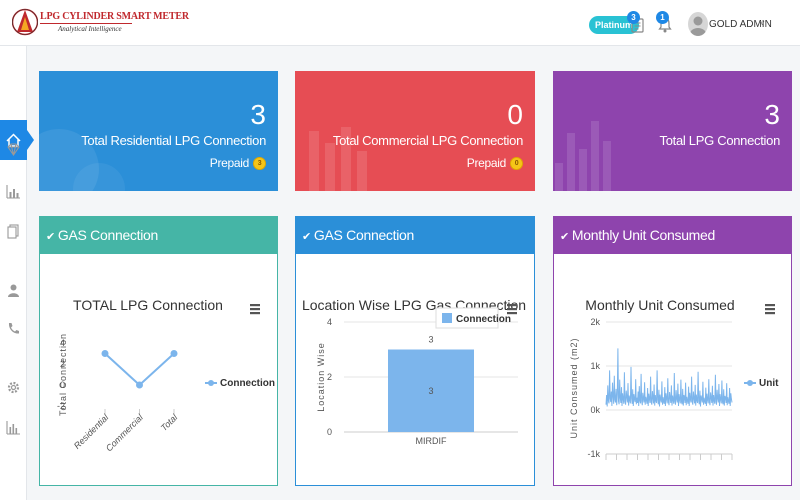 This screenshot has width=800, height=500. I want to click on legend-label: Unit, so click(769, 383).